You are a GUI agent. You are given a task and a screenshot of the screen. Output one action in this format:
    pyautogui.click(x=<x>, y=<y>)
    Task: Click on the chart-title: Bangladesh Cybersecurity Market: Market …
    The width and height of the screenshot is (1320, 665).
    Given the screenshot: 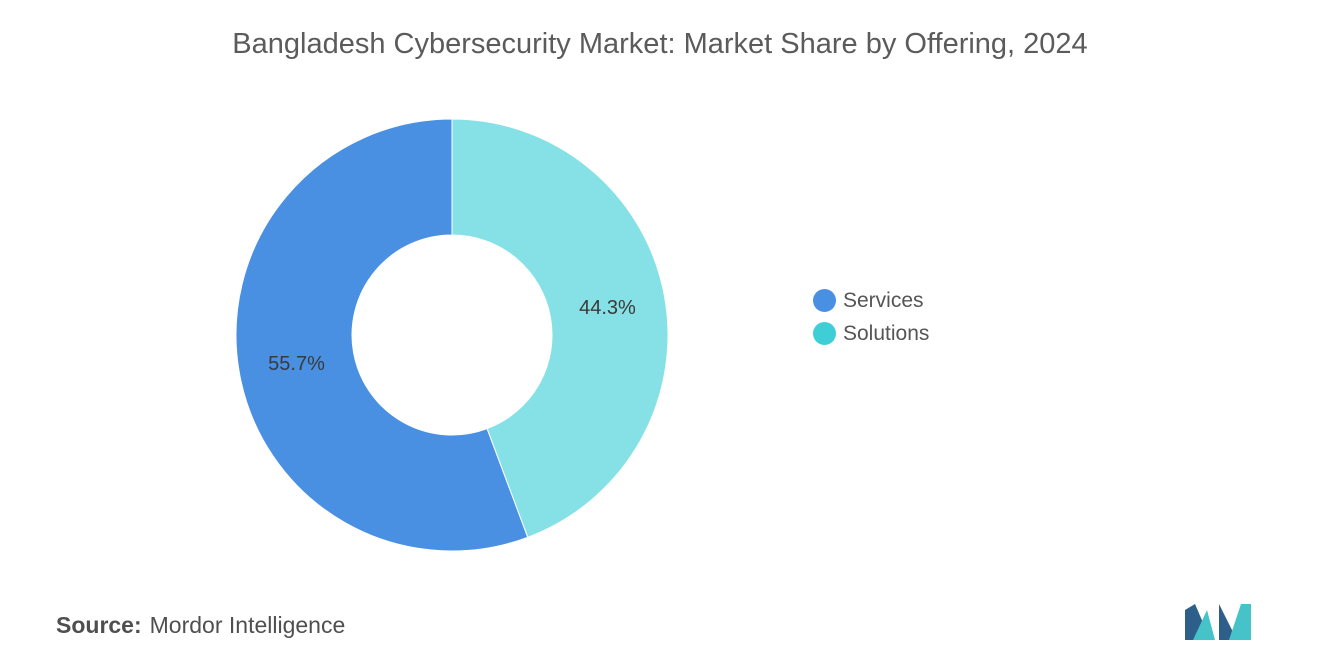 What is the action you would take?
    pyautogui.click(x=660, y=44)
    